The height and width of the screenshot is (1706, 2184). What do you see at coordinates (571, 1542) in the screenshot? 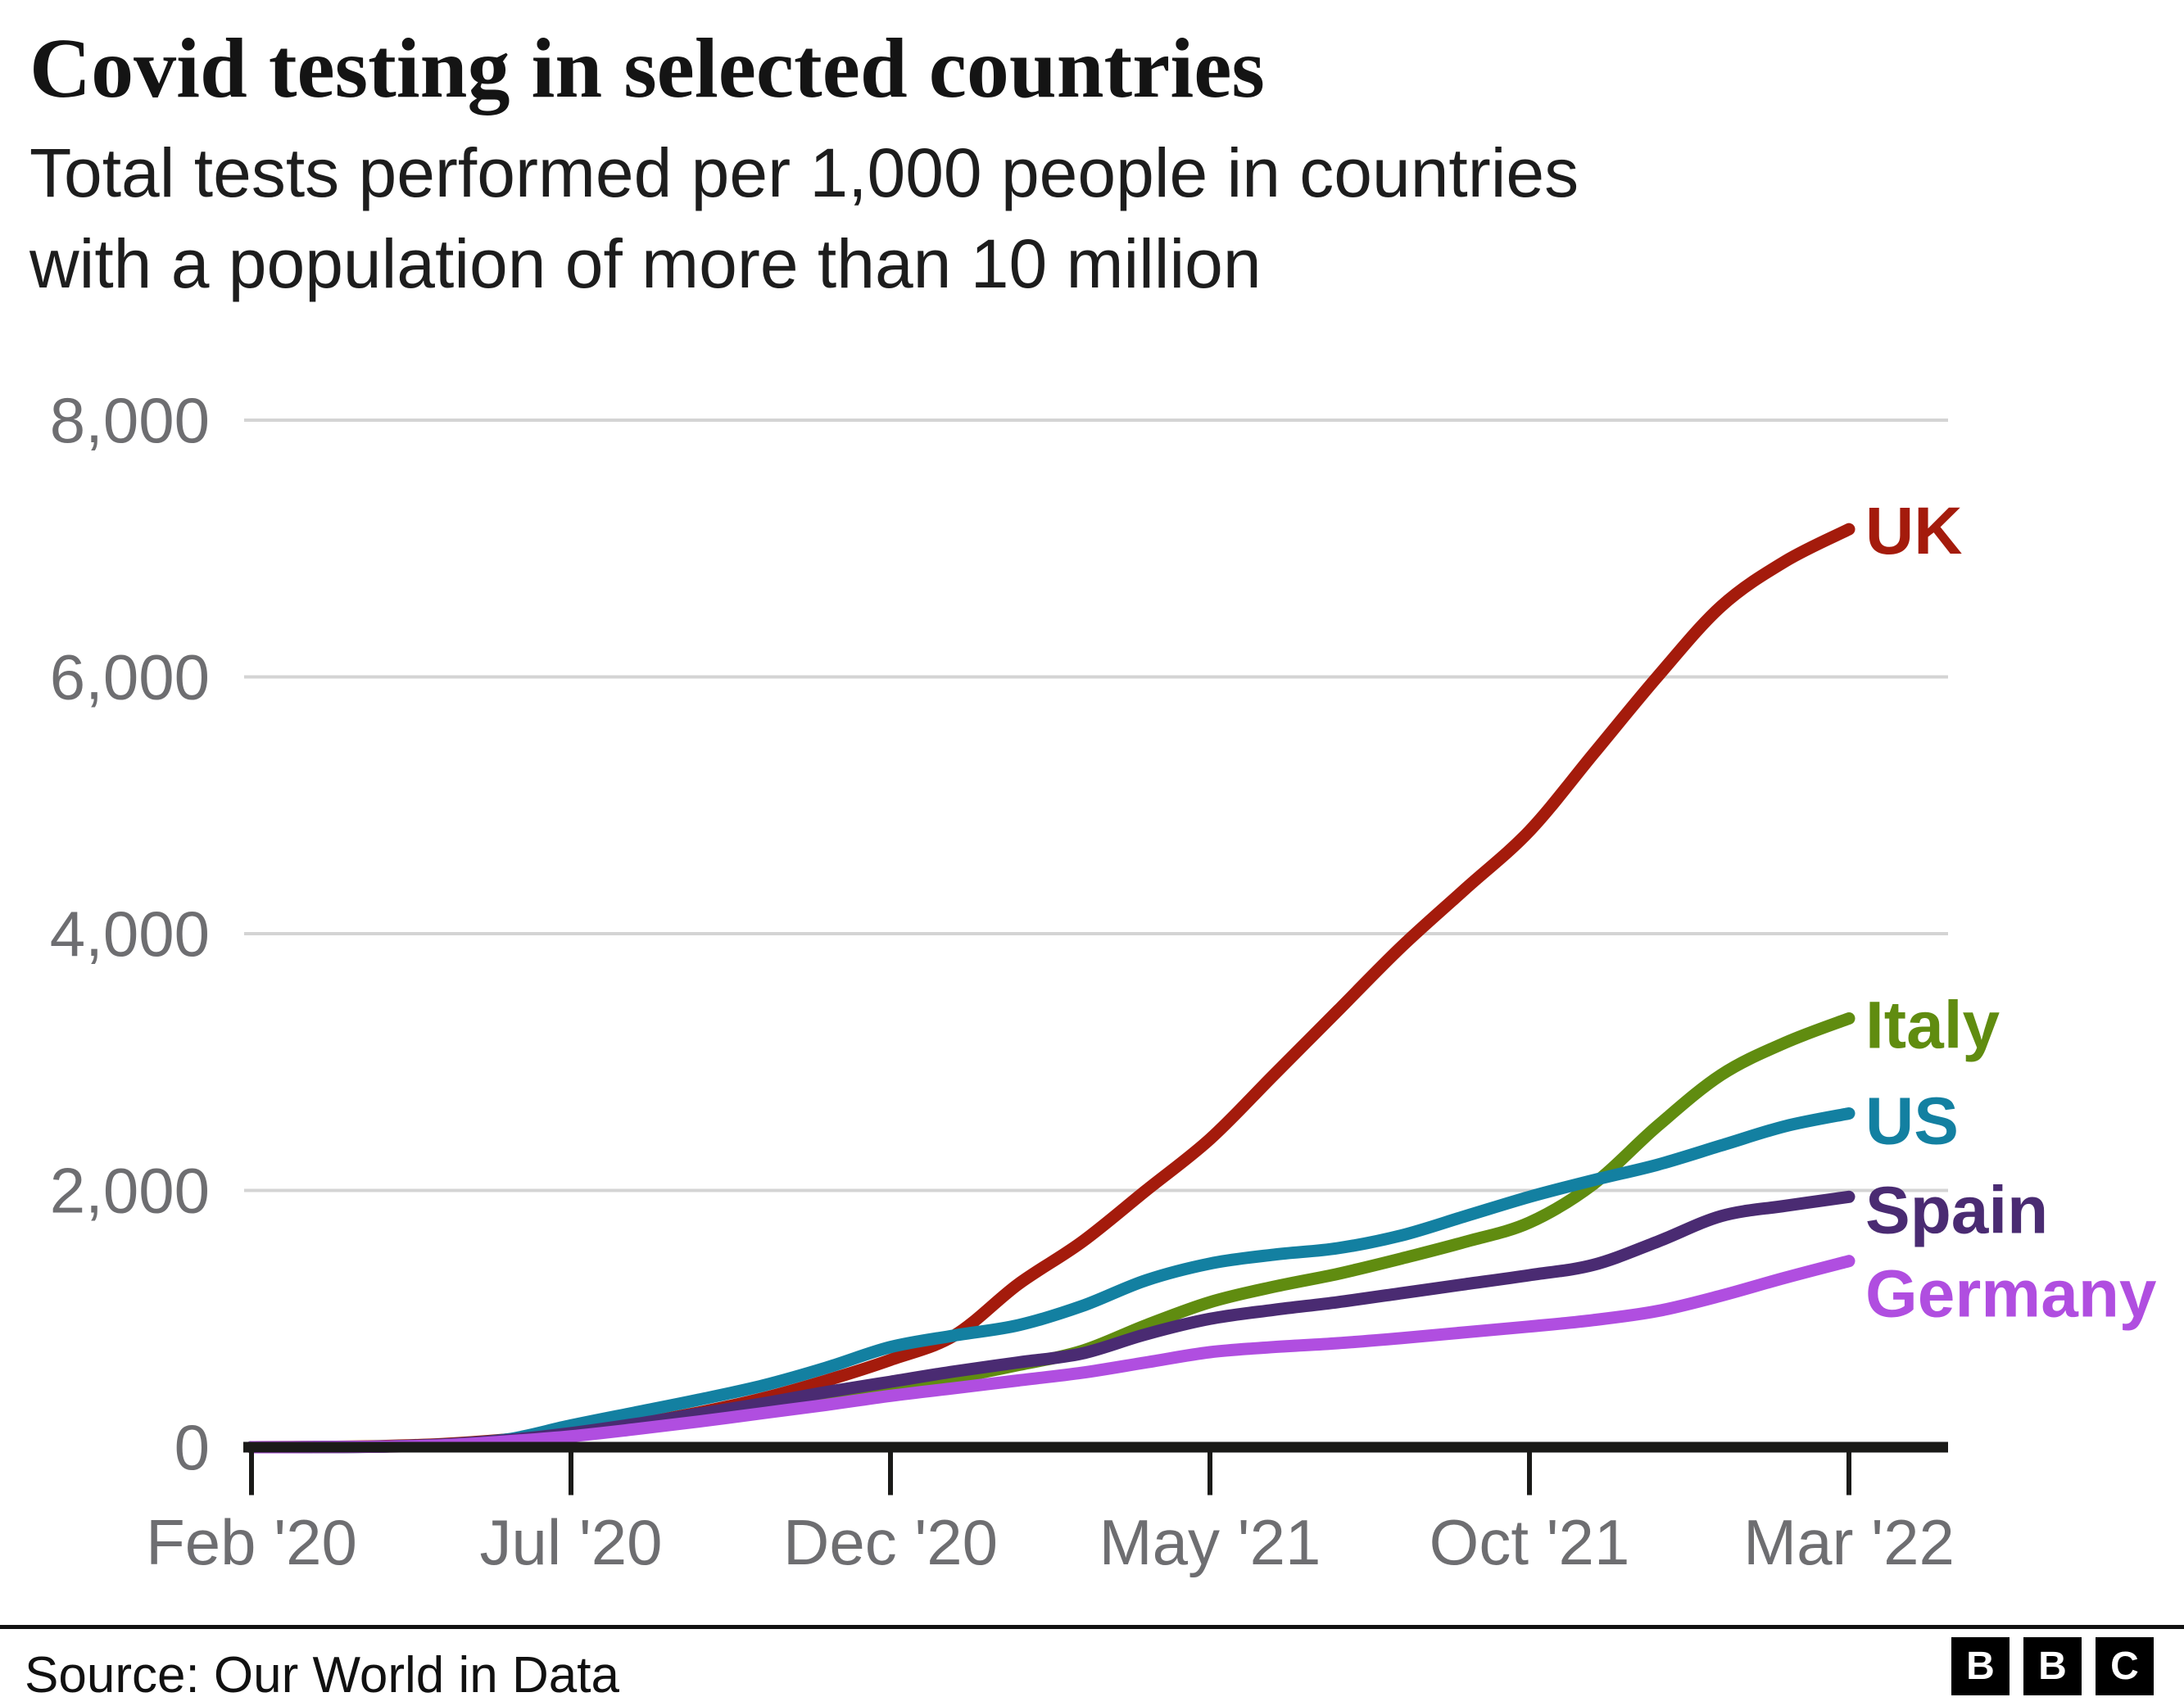
I see `x-axis-label-1: Jul '20` at bounding box center [571, 1542].